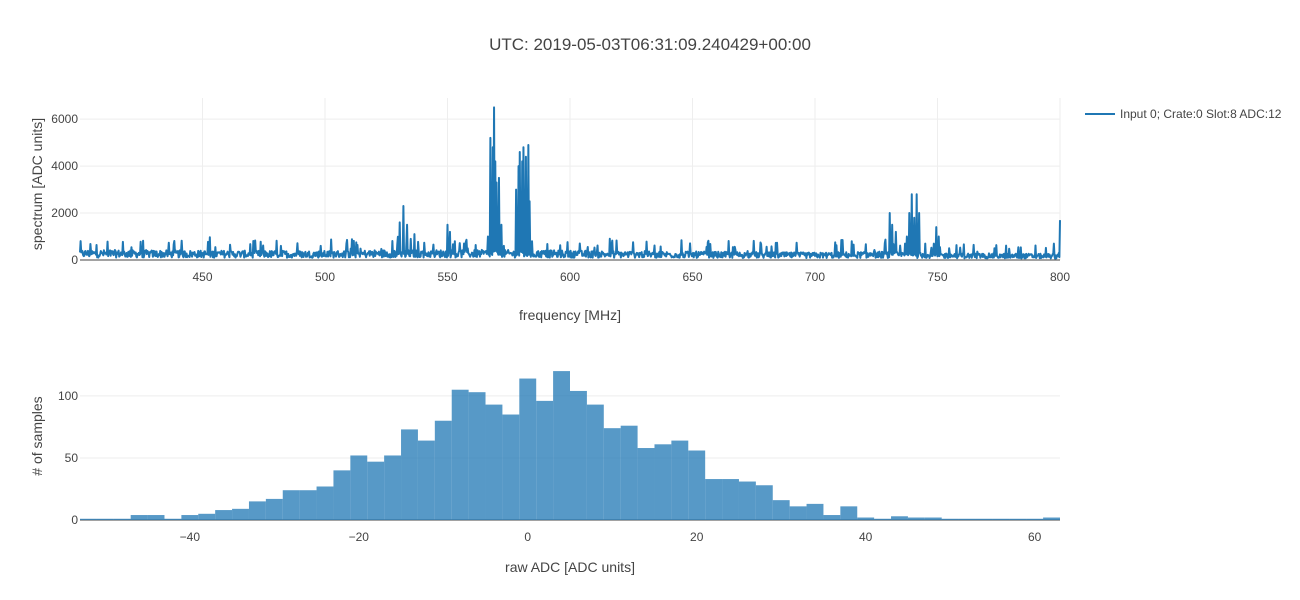 This screenshot has width=1300, height=600. Describe the element at coordinates (72, 458) in the screenshot. I see `histogram-y-tick-label: 50` at that location.